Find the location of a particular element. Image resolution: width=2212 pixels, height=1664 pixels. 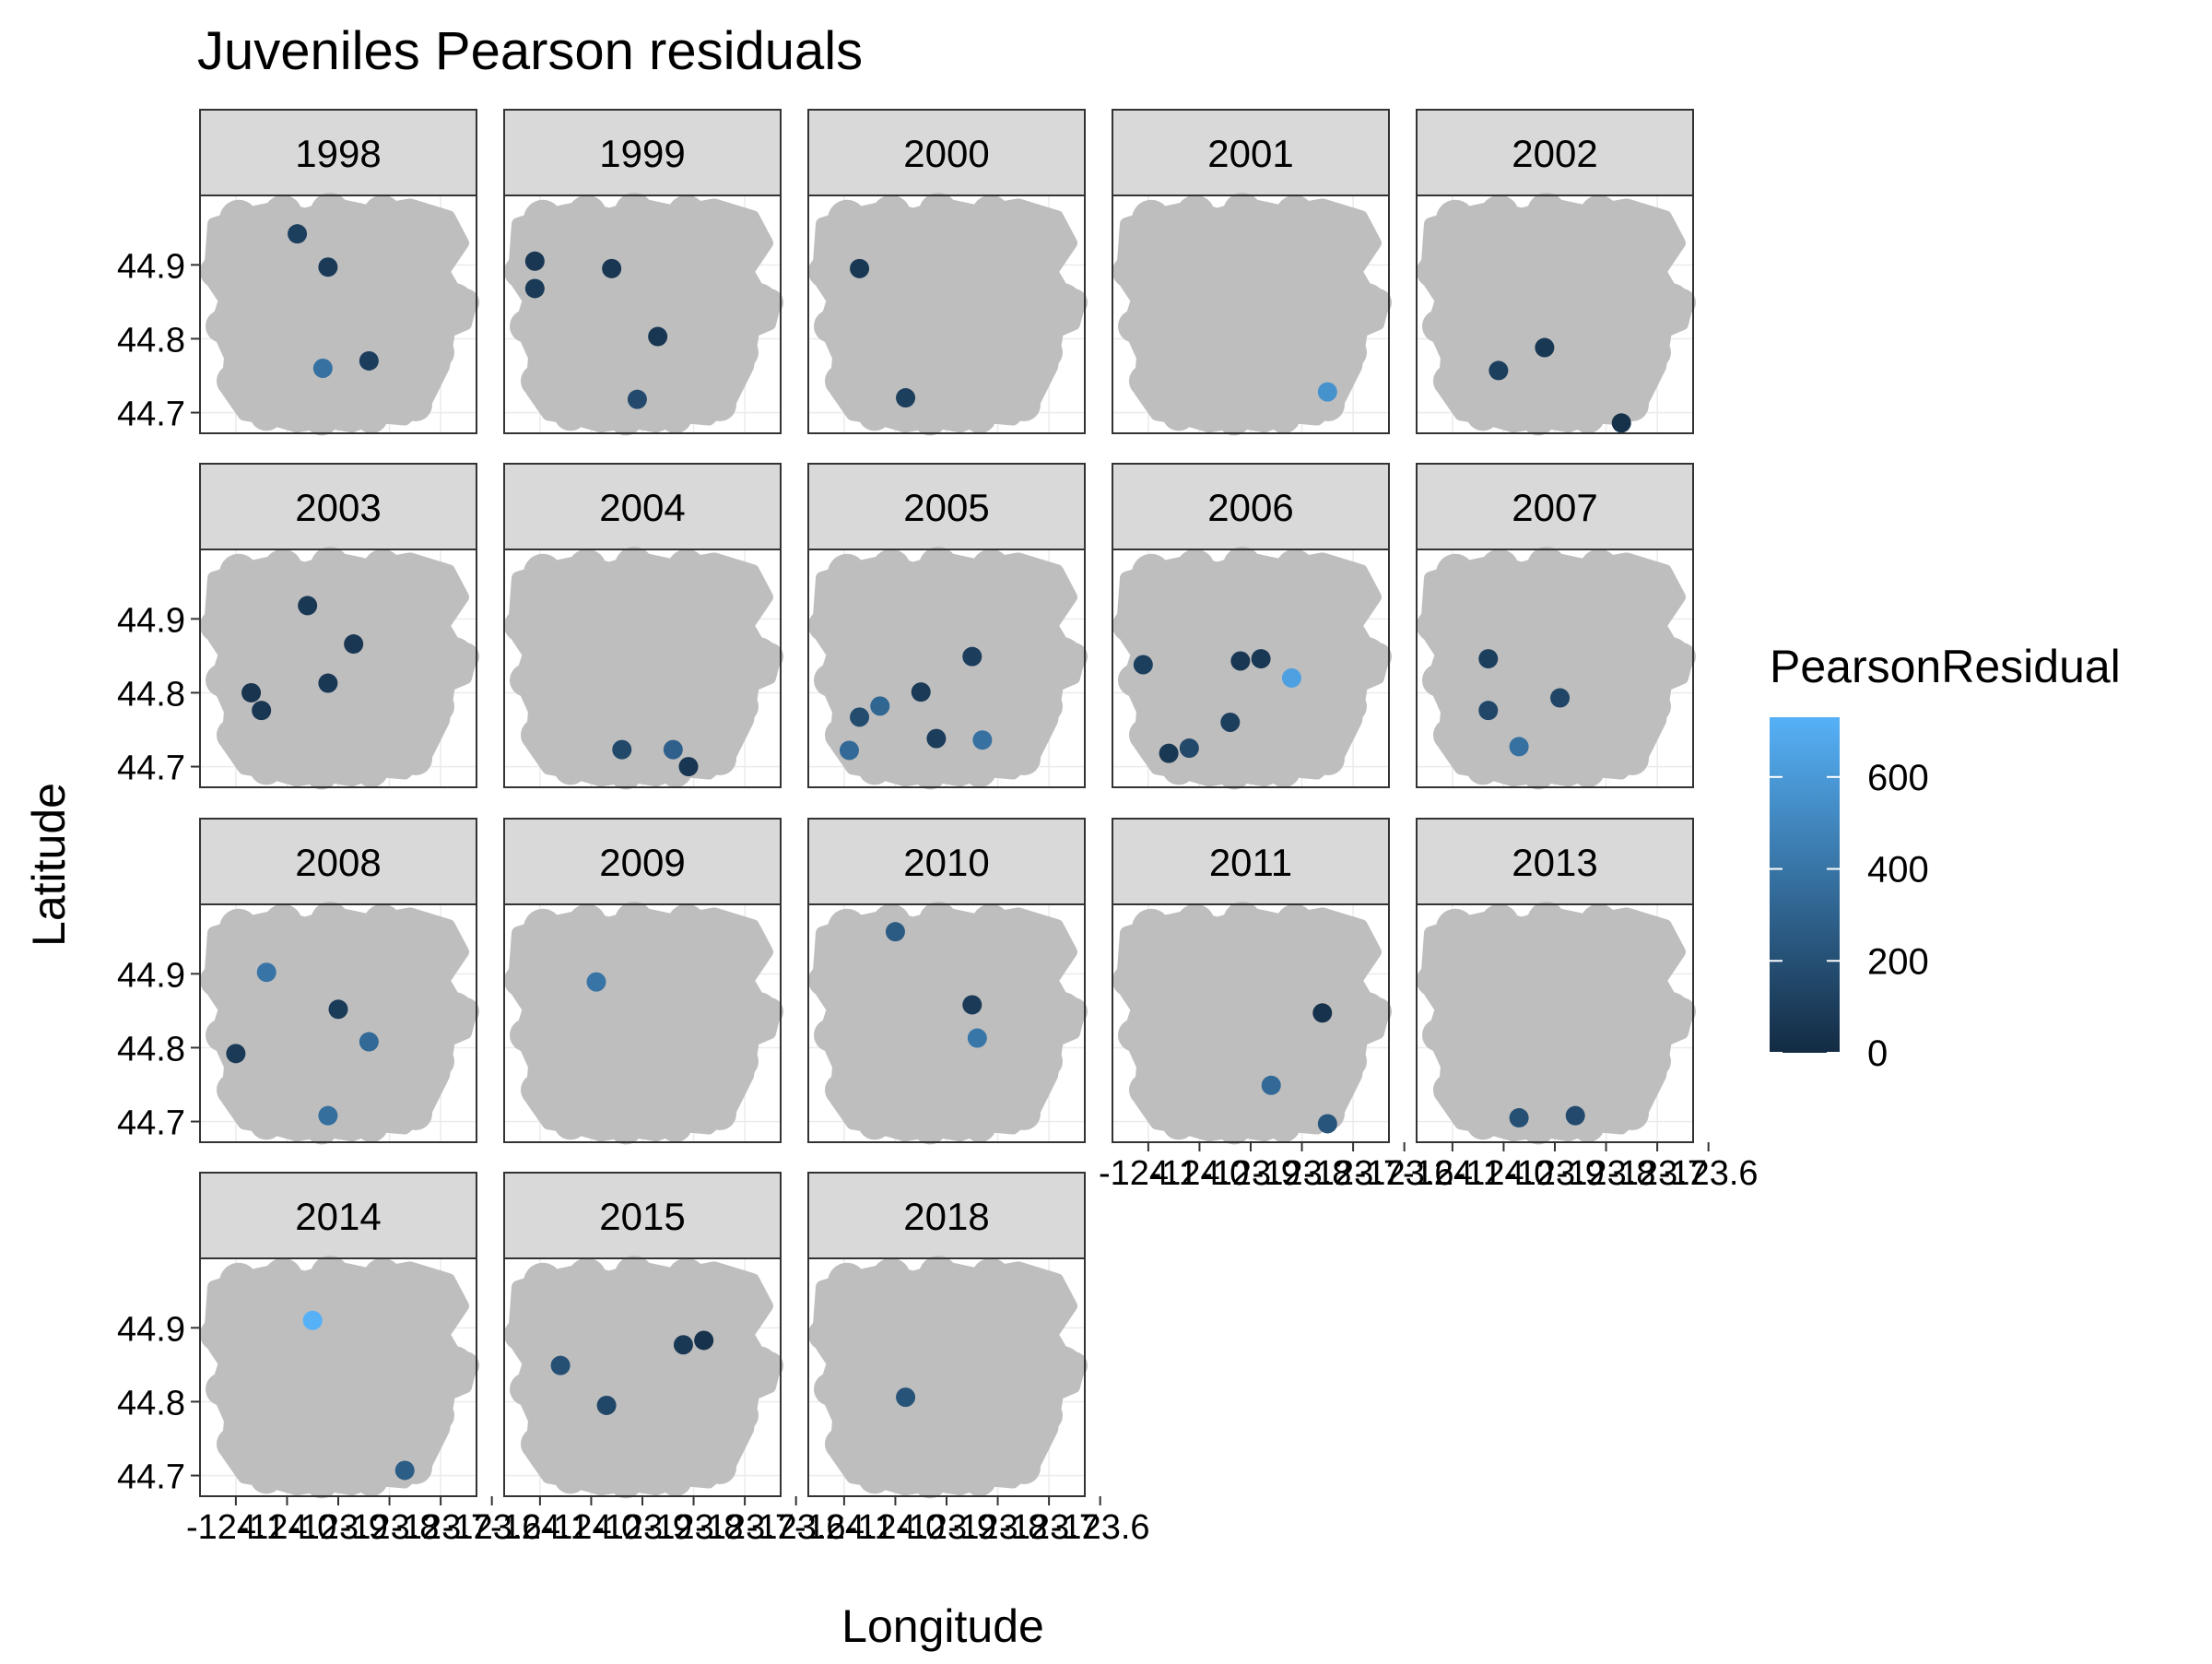

catchment-shape is located at coordinates (948, 314).